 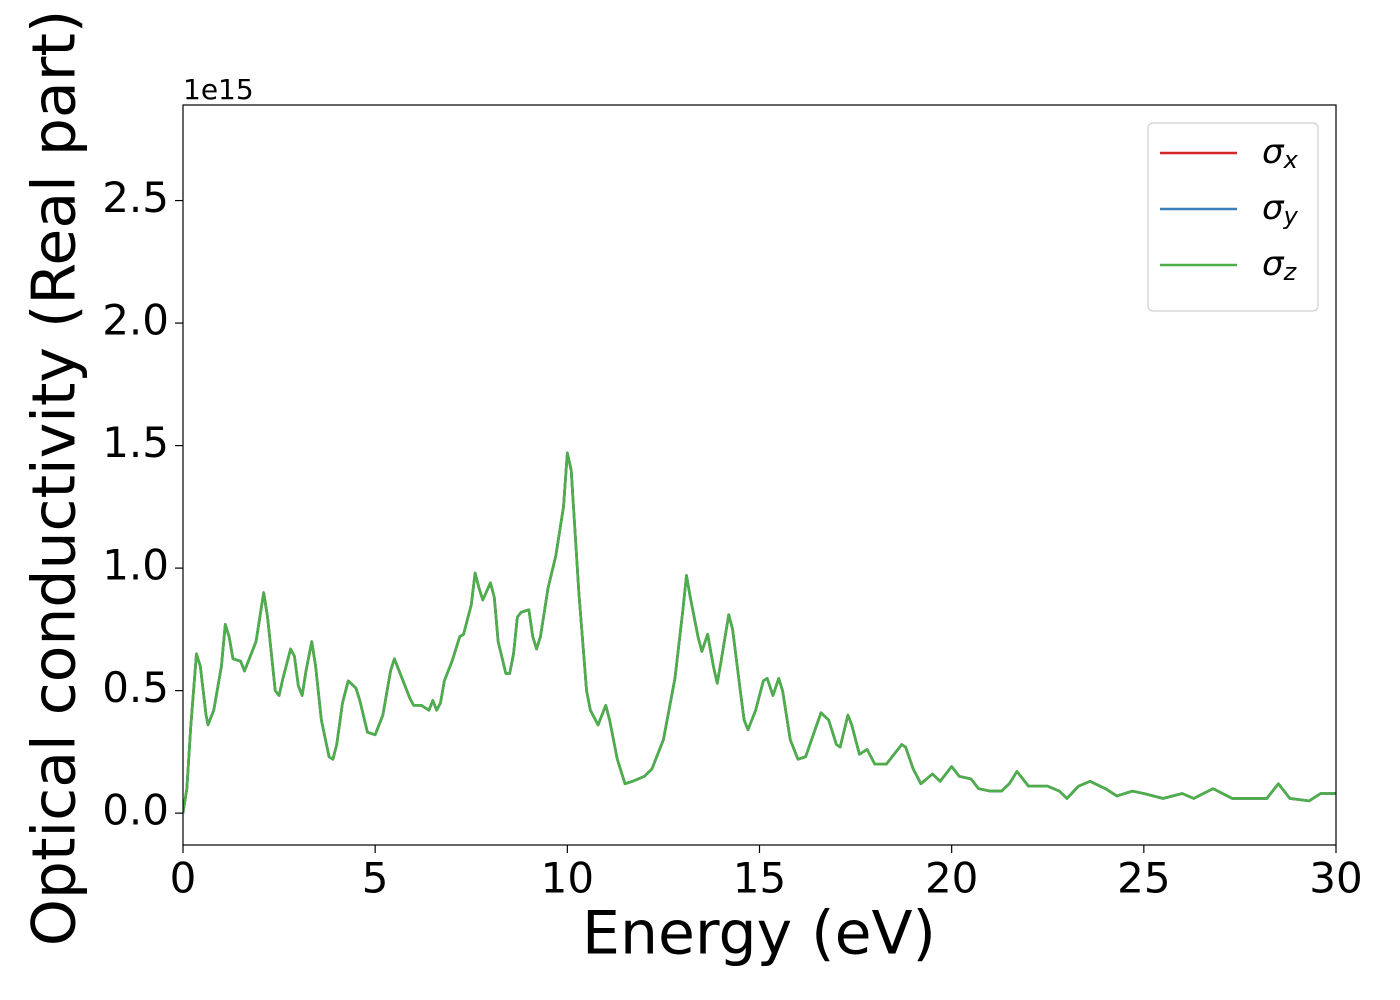 I want to click on y-tick-label: 1.5, so click(x=135, y=442).